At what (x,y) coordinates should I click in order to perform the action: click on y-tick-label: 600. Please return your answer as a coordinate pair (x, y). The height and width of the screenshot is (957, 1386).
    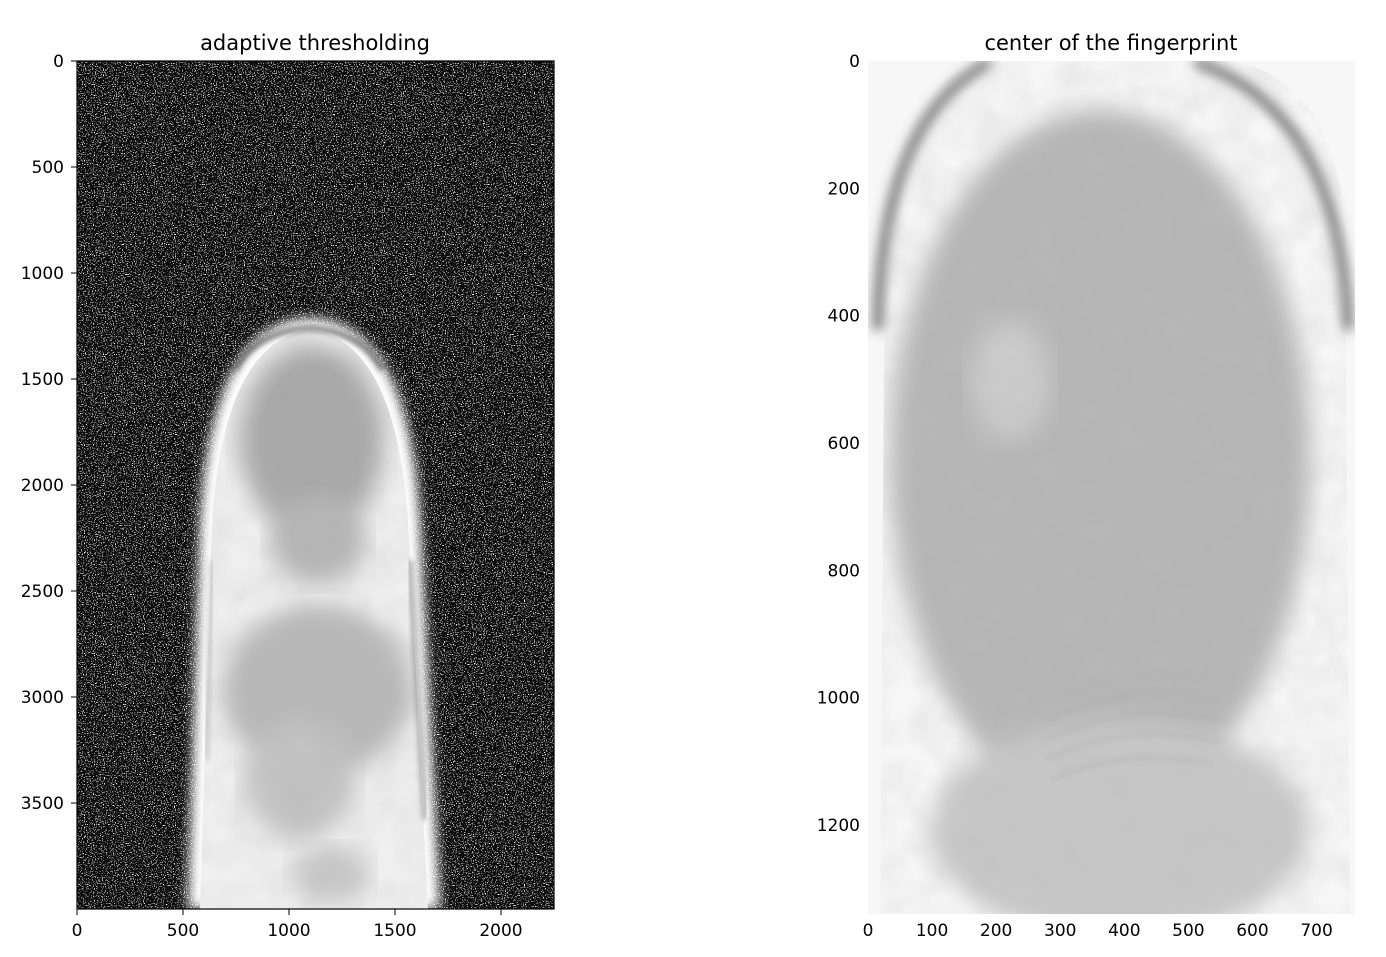
    Looking at the image, I should click on (844, 444).